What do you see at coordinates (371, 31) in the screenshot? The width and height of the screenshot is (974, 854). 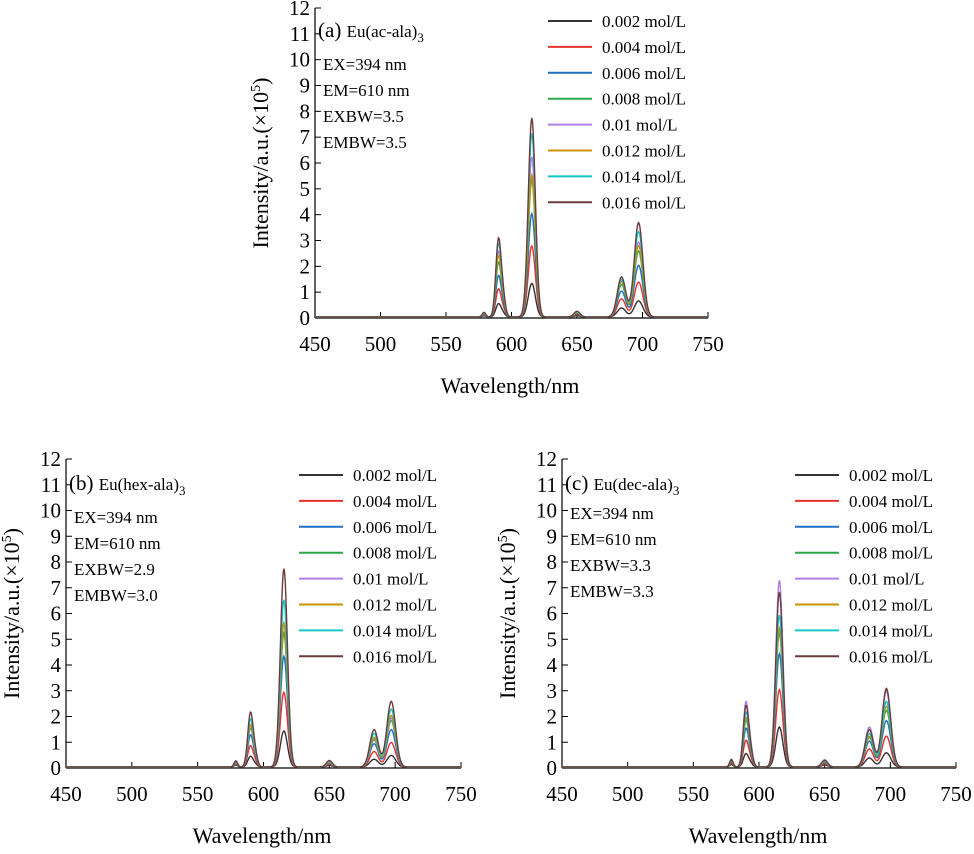 I see `panel-title: (a) Eu(ac-ala)3` at bounding box center [371, 31].